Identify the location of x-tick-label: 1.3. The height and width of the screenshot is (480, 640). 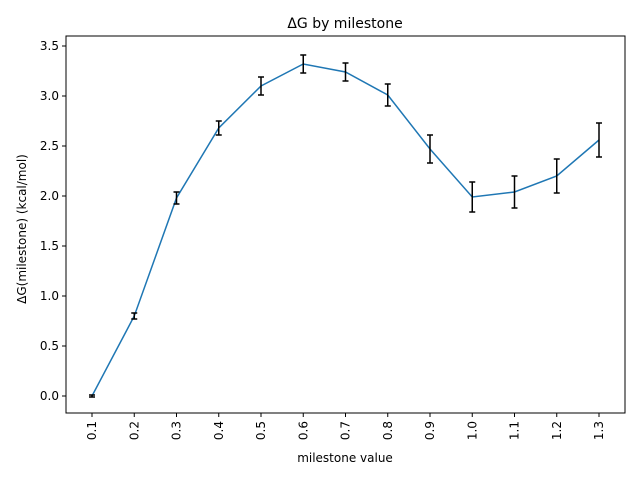
(599, 430).